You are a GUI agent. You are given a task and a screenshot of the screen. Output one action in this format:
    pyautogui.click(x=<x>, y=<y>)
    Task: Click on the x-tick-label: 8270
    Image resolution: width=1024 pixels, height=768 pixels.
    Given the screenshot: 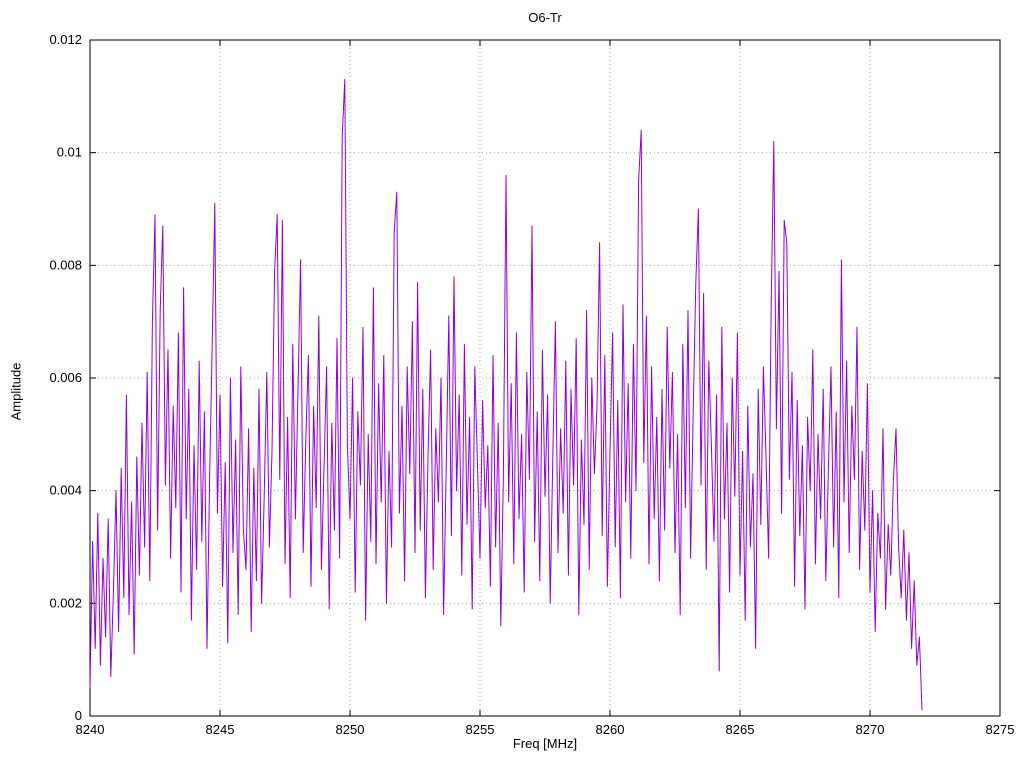 What is the action you would take?
    pyautogui.click(x=870, y=729)
    